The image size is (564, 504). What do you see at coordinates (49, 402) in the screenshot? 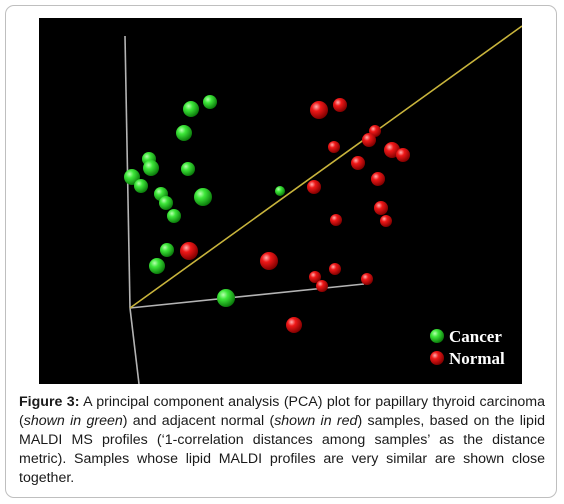
I see `figure-label: Figure 3:` at bounding box center [49, 402].